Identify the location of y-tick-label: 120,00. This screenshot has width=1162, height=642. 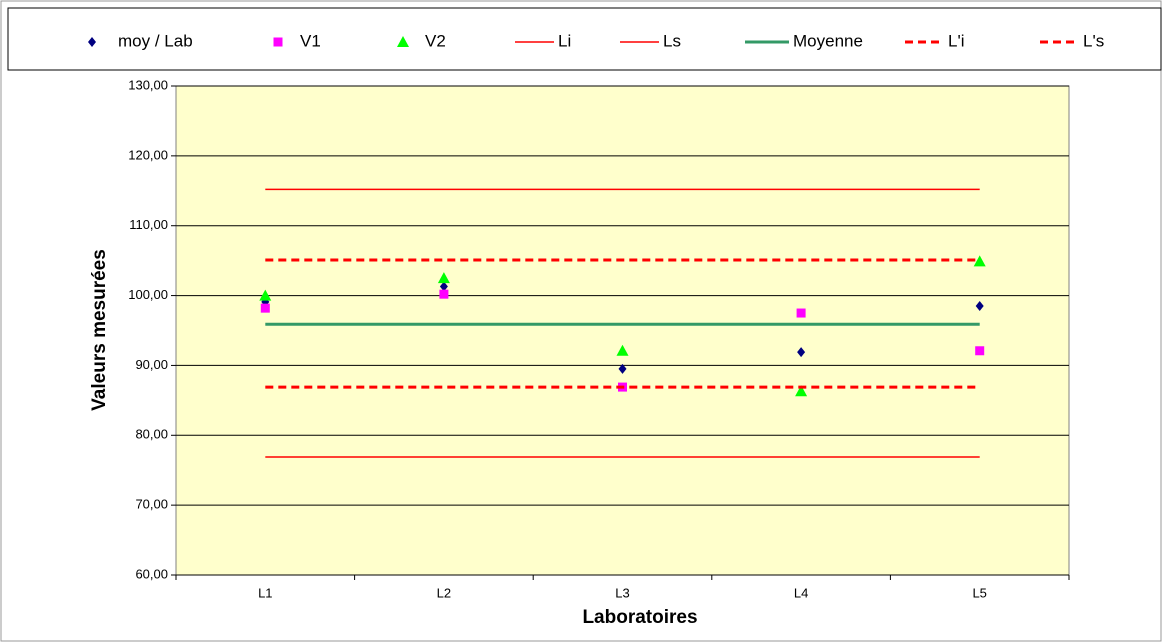
(148, 154).